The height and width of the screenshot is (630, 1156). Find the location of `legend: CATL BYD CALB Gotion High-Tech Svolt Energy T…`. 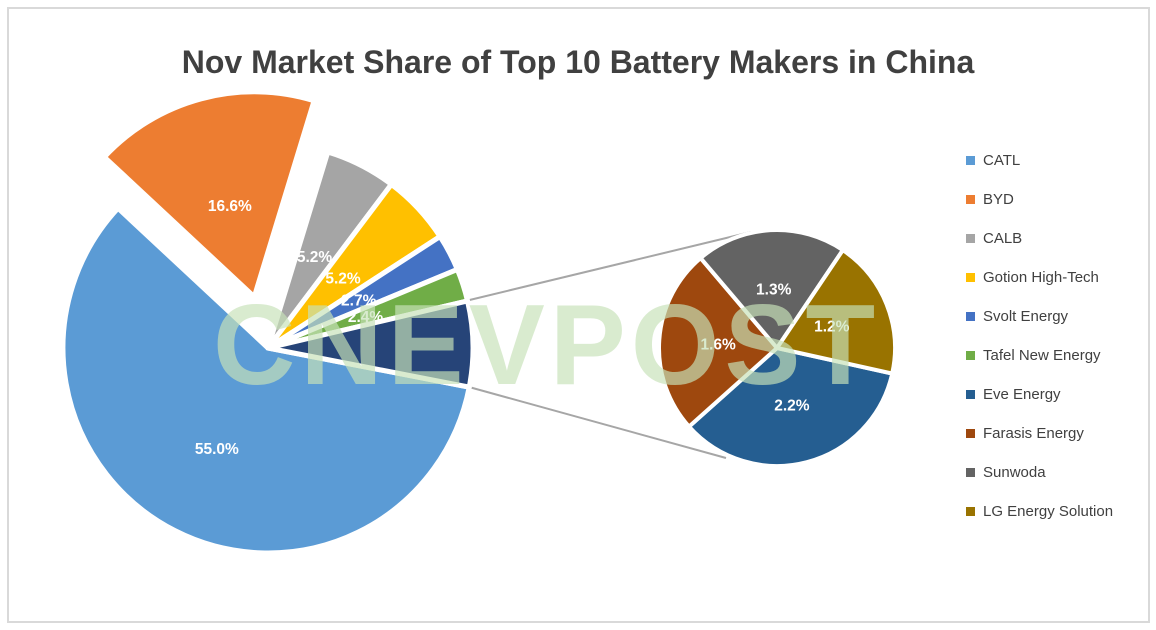

legend: CATL BYD CALB Gotion High-Tech Svolt Energy T… is located at coordinates (1039, 336).